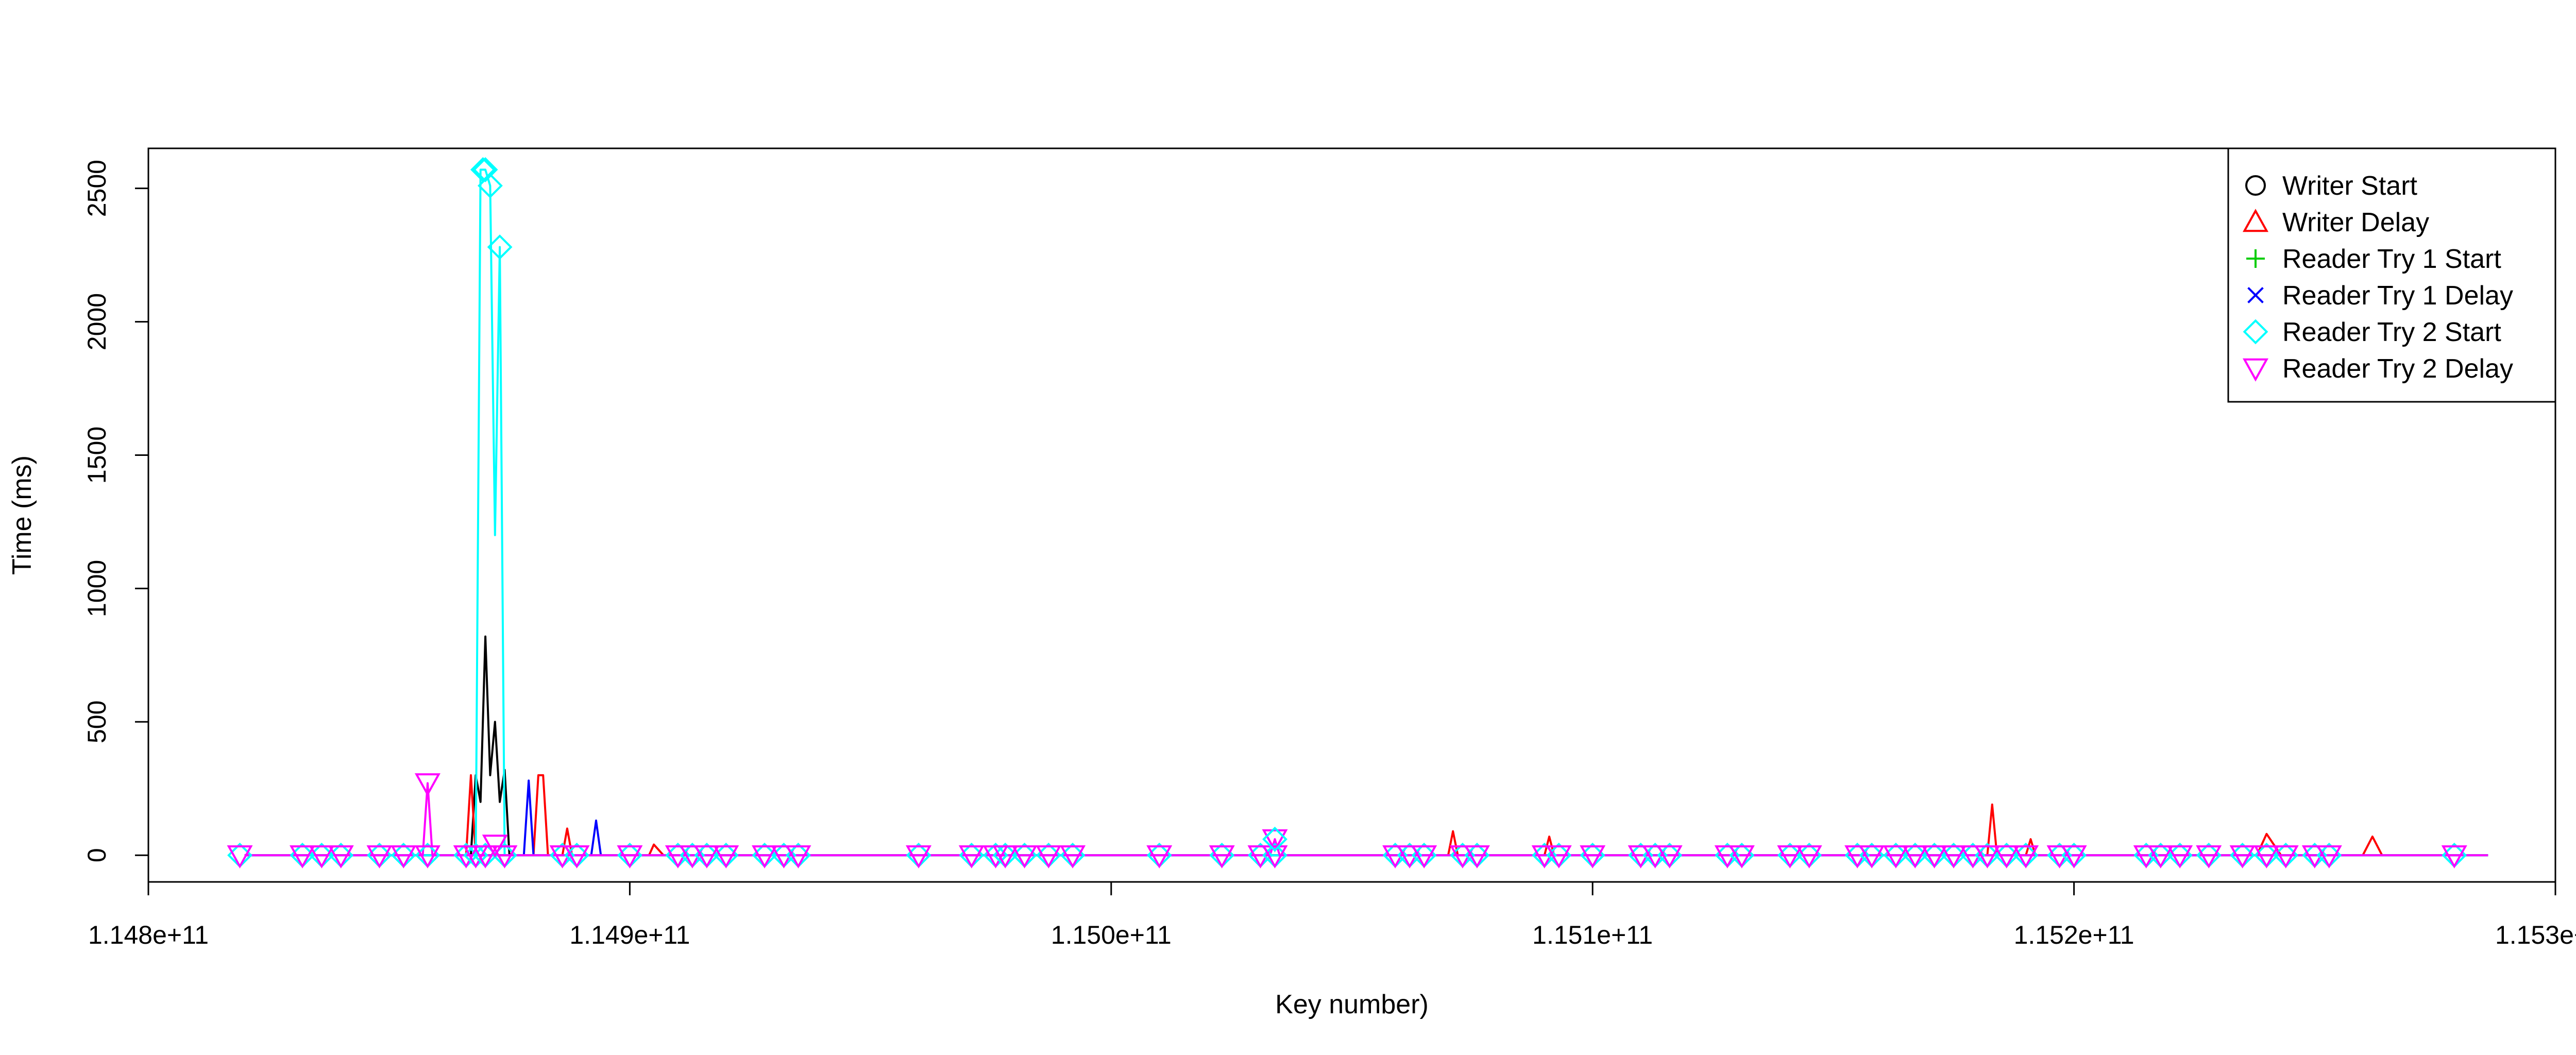  What do you see at coordinates (96, 855) in the screenshot?
I see `y-tick-label: 0` at bounding box center [96, 855].